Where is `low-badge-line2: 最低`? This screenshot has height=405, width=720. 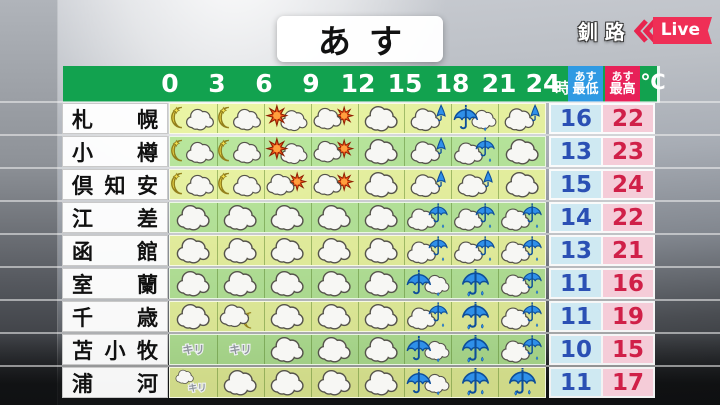
low-badge-line2: 最低 is located at coordinates (585, 89).